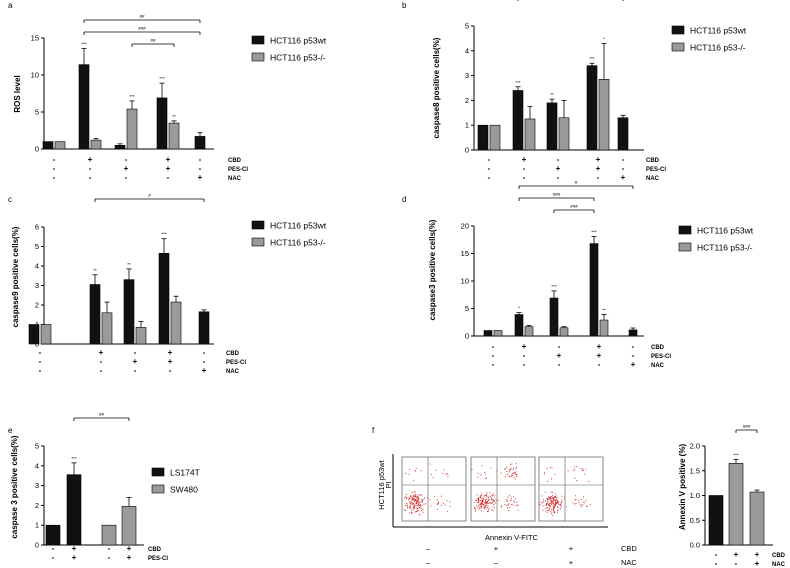 The image size is (790, 568). I want to click on flow-plot-frame, so click(434, 489).